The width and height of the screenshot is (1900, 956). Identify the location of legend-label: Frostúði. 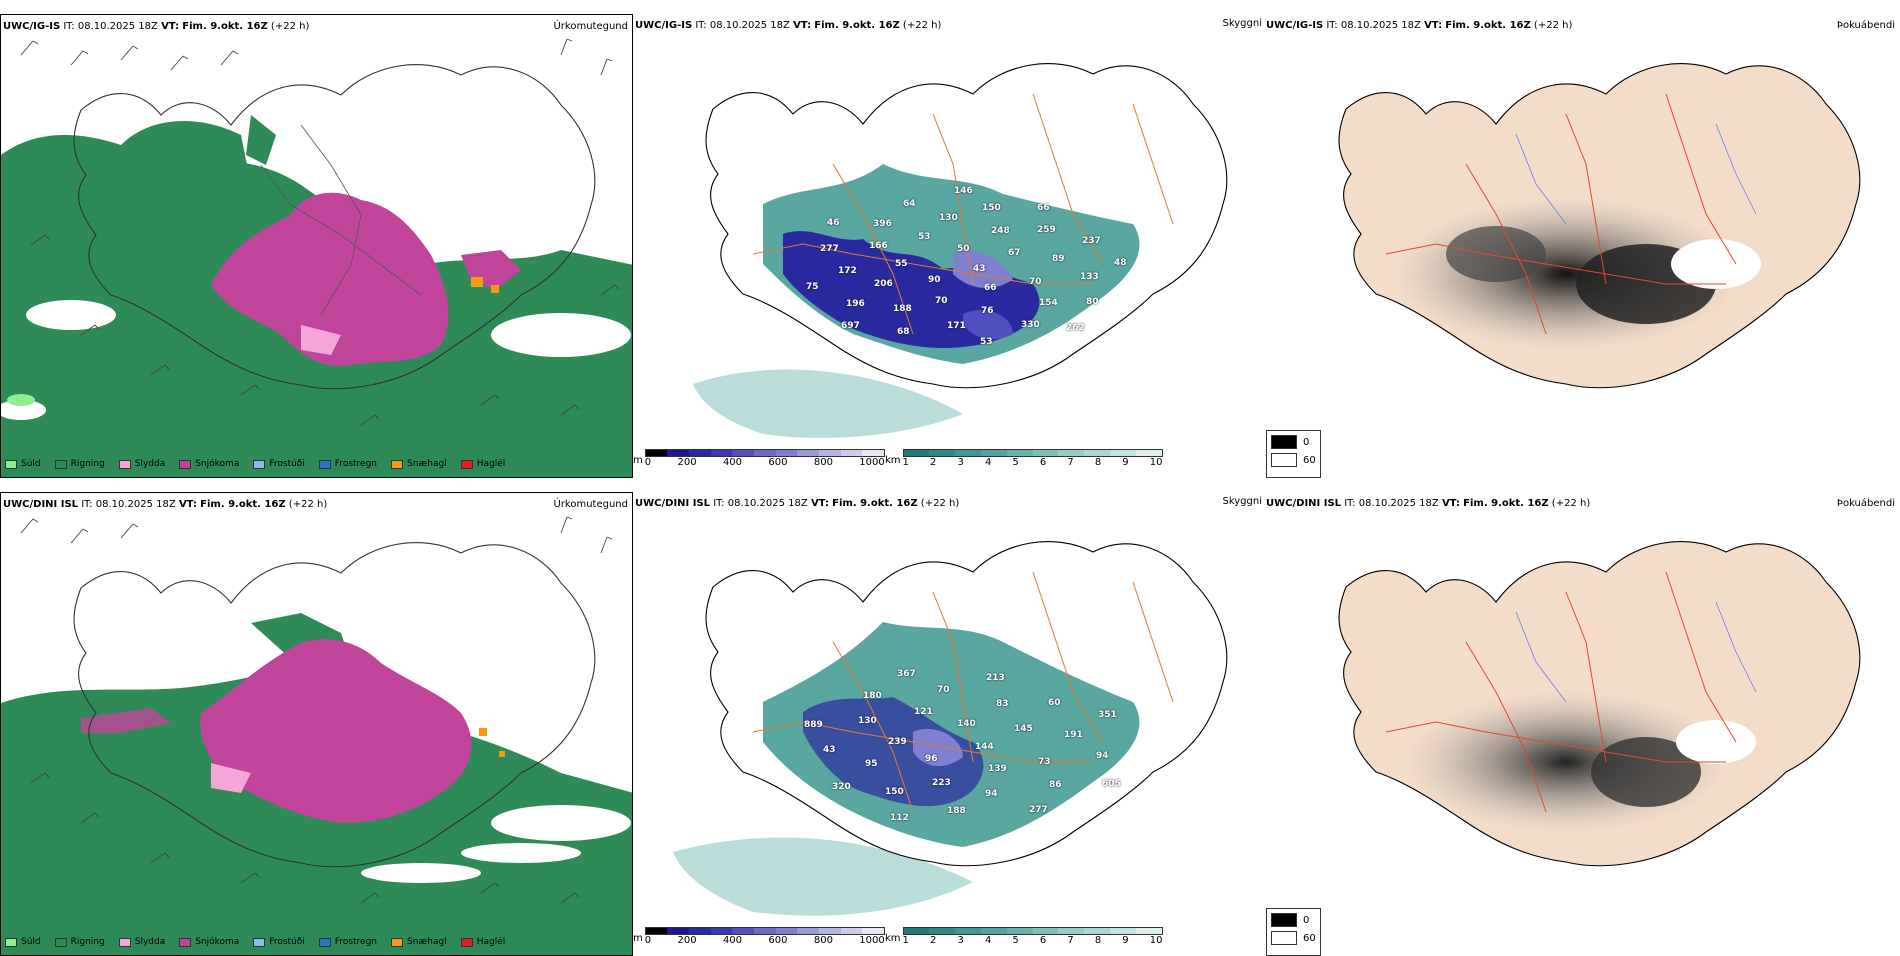
(287, 942).